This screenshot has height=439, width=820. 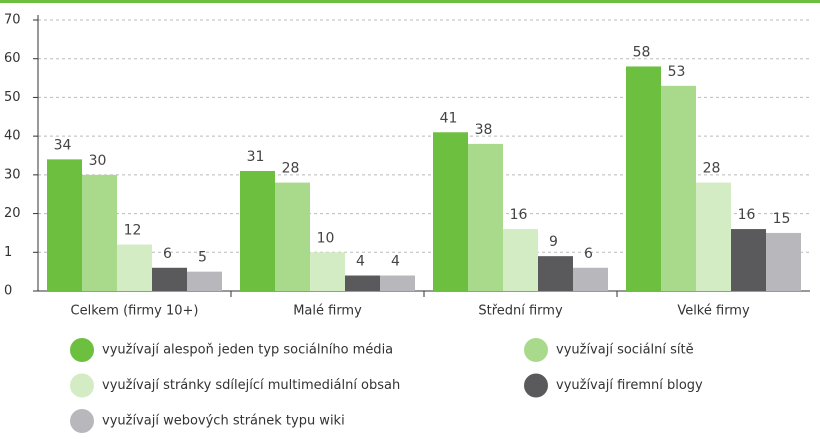 I want to click on y-tick-label: 20, so click(x=12, y=213).